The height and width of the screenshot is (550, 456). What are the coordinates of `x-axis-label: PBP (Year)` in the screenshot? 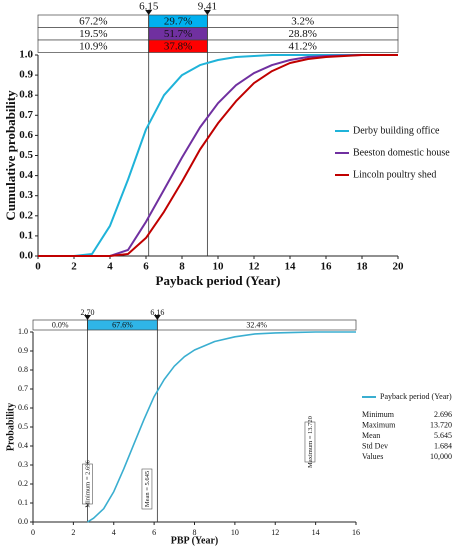 It's located at (195, 540).